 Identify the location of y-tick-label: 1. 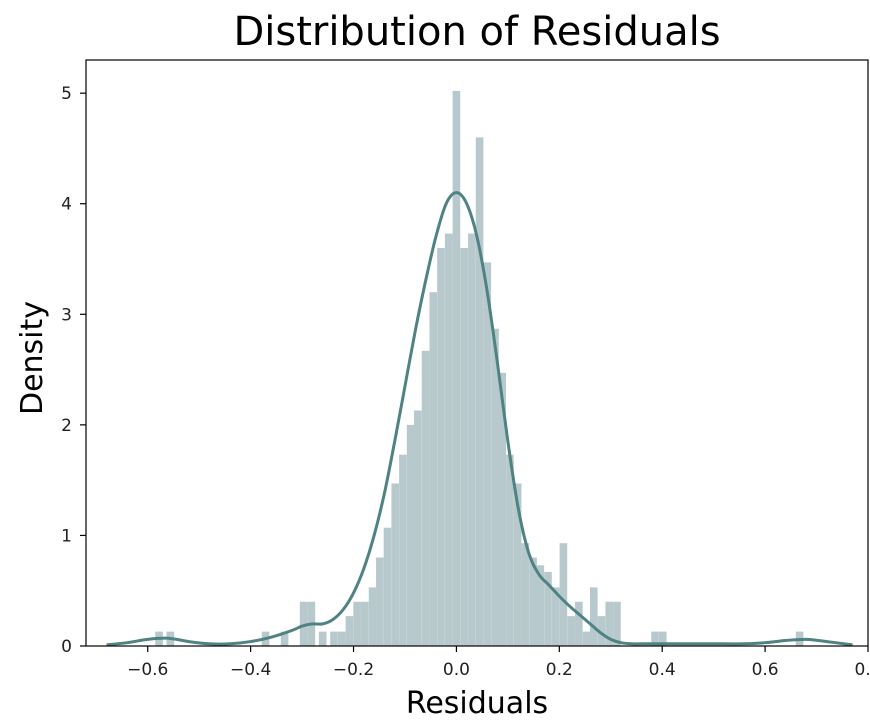
(66, 536).